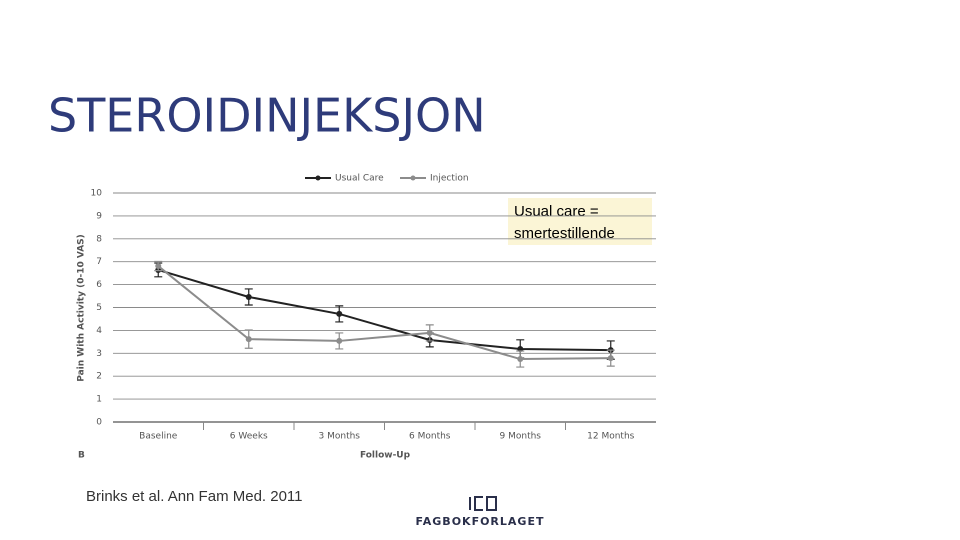 The image size is (960, 540). Describe the element at coordinates (267, 116) in the screenshot. I see `slide-title: STEROIDINJEKSJON` at that location.